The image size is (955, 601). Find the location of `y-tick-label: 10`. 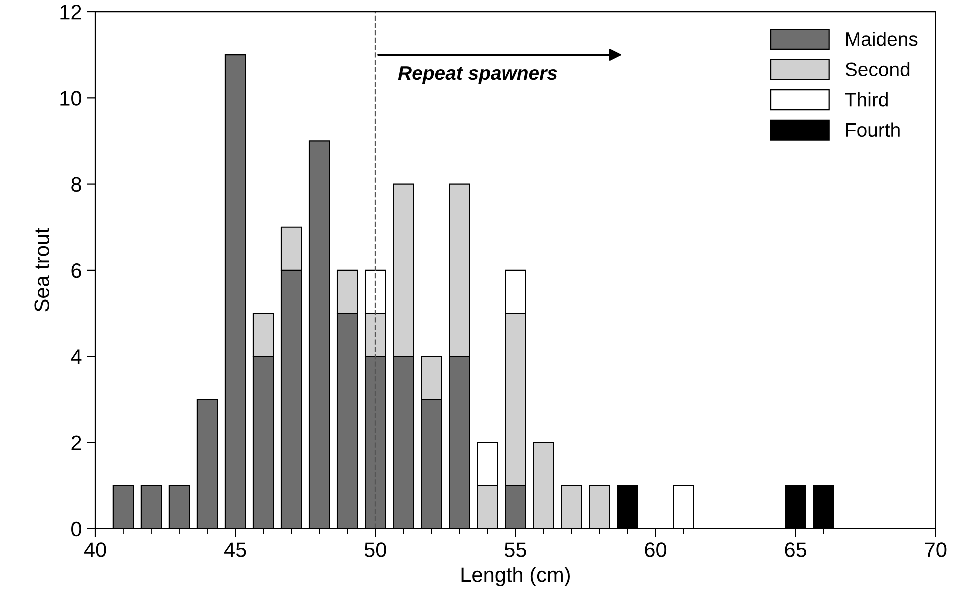

y-tick-label: 10 is located at coordinates (71, 98).